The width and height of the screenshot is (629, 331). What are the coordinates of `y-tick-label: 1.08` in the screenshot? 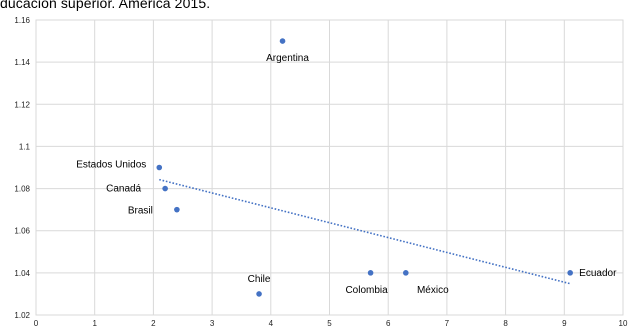 It's located at (22, 189).